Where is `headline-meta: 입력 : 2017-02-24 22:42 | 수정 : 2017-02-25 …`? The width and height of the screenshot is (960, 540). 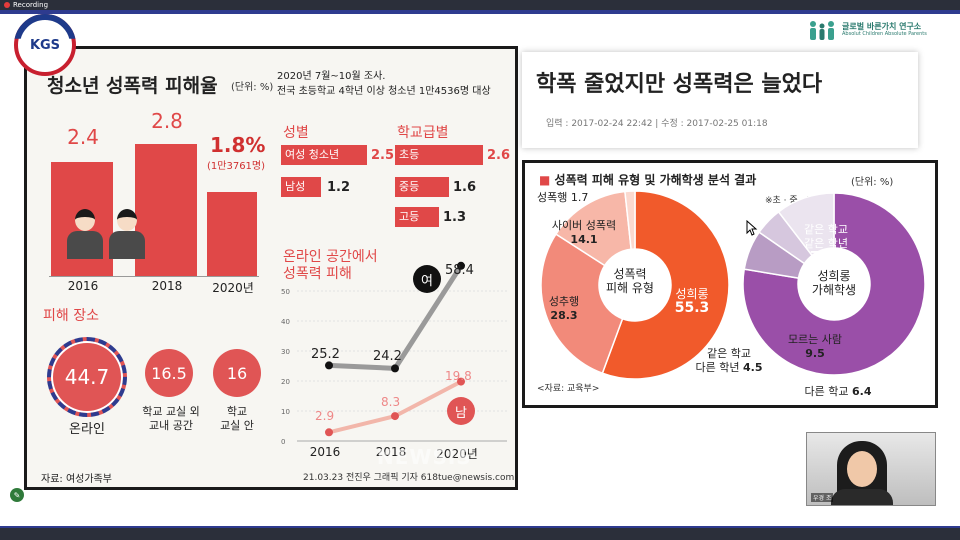
headline-meta: 입력 : 2017-02-24 22:42 | 수정 : 2017-02-25 … is located at coordinates (657, 124).